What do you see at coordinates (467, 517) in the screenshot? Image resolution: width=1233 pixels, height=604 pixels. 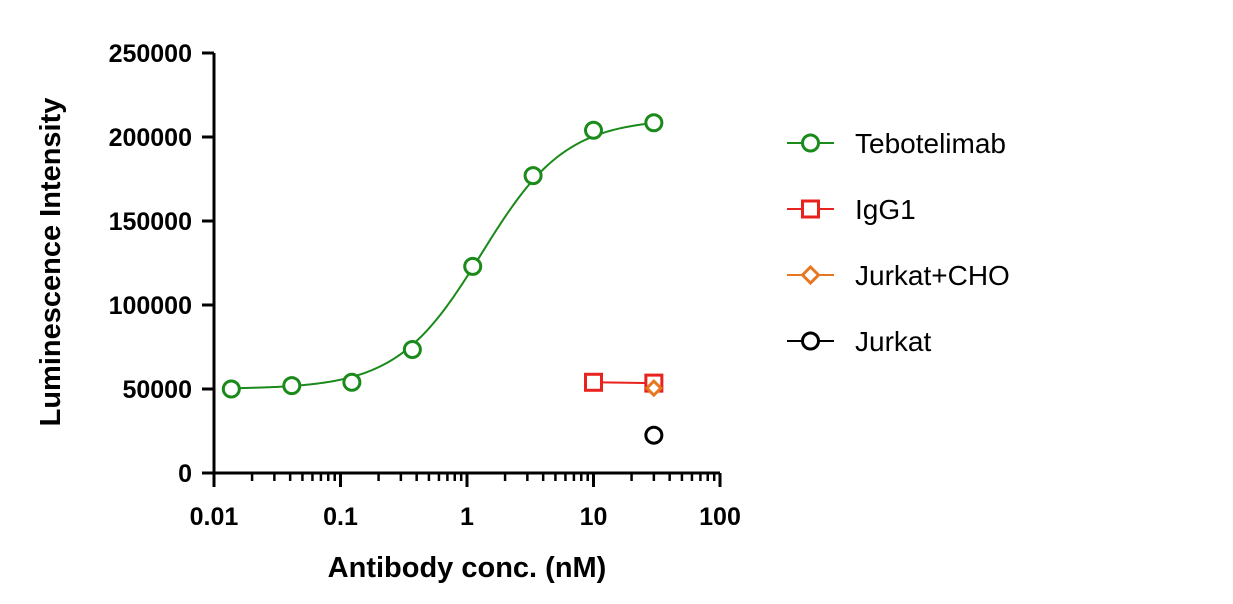 I see `x-tick-label: 1` at bounding box center [467, 517].